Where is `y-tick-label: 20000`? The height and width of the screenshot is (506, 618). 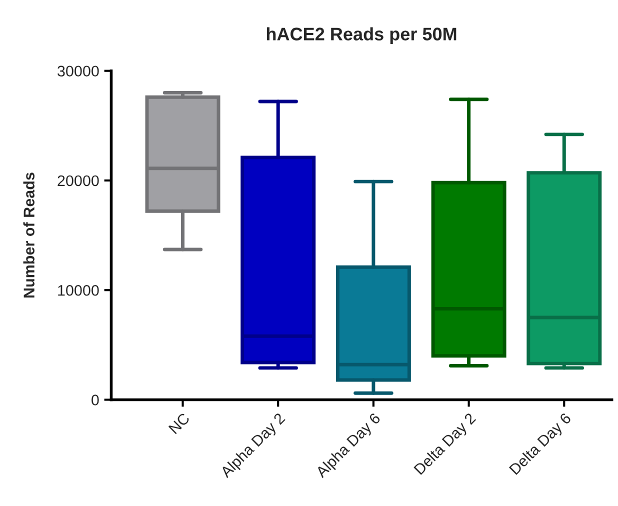
y-tick-label: 20000 is located at coordinates (78, 180).